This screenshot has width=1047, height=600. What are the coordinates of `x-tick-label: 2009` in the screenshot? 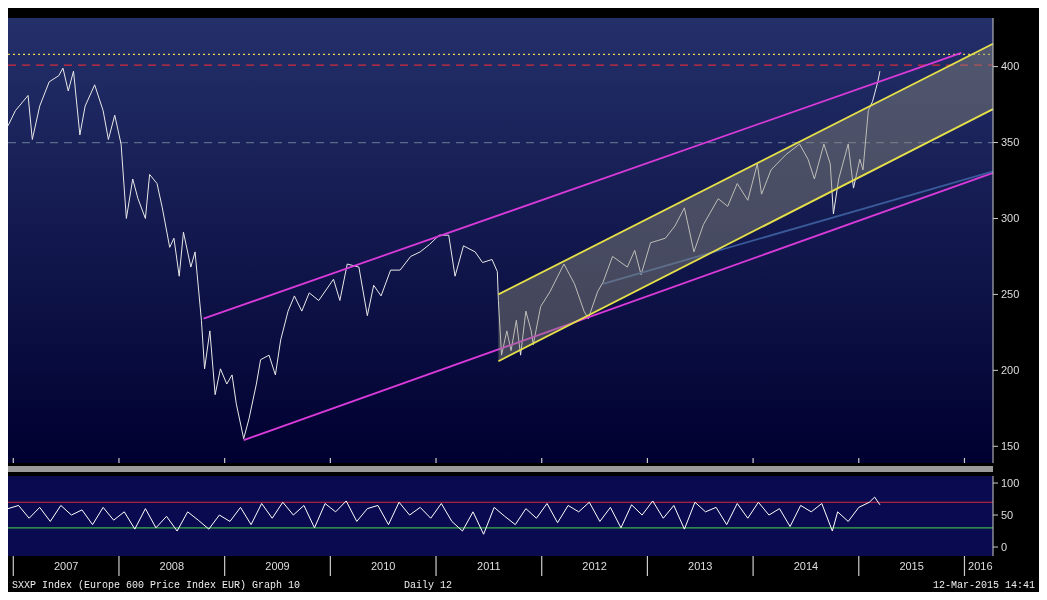 It's located at (277, 566).